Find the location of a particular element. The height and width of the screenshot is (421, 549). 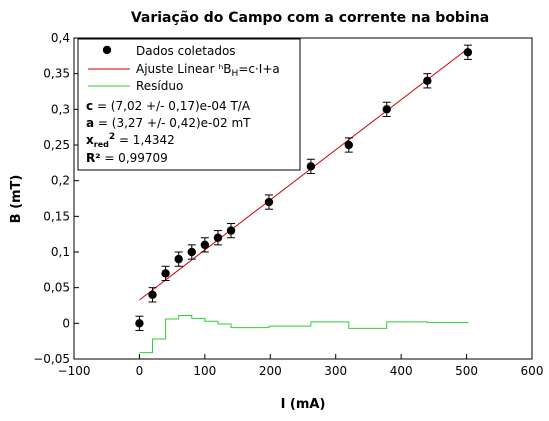

stat-chi2: xred2 = 1,4342 is located at coordinates (130, 140).